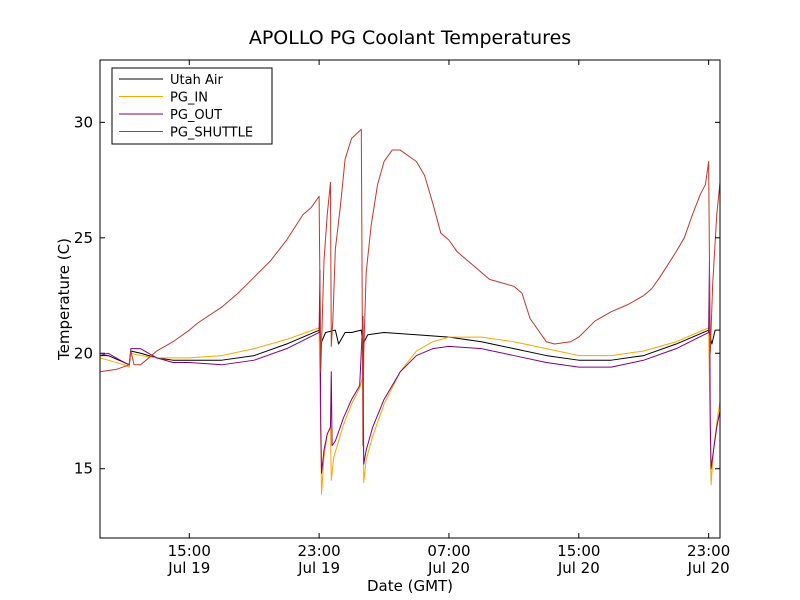 This screenshot has height=600, width=800. What do you see at coordinates (83, 353) in the screenshot?
I see `y-tick-label: 20` at bounding box center [83, 353].